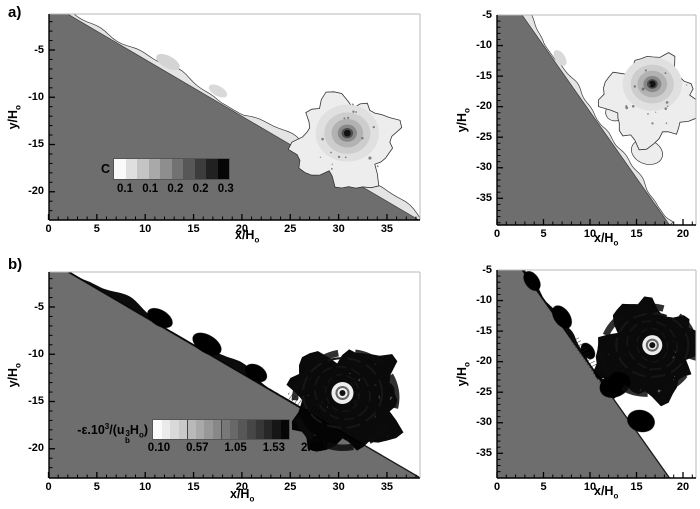 Image resolution: width=700 pixels, height=509 pixels. Describe the element at coordinates (15, 264) in the screenshot. I see `panel-b-label: b)` at that location.